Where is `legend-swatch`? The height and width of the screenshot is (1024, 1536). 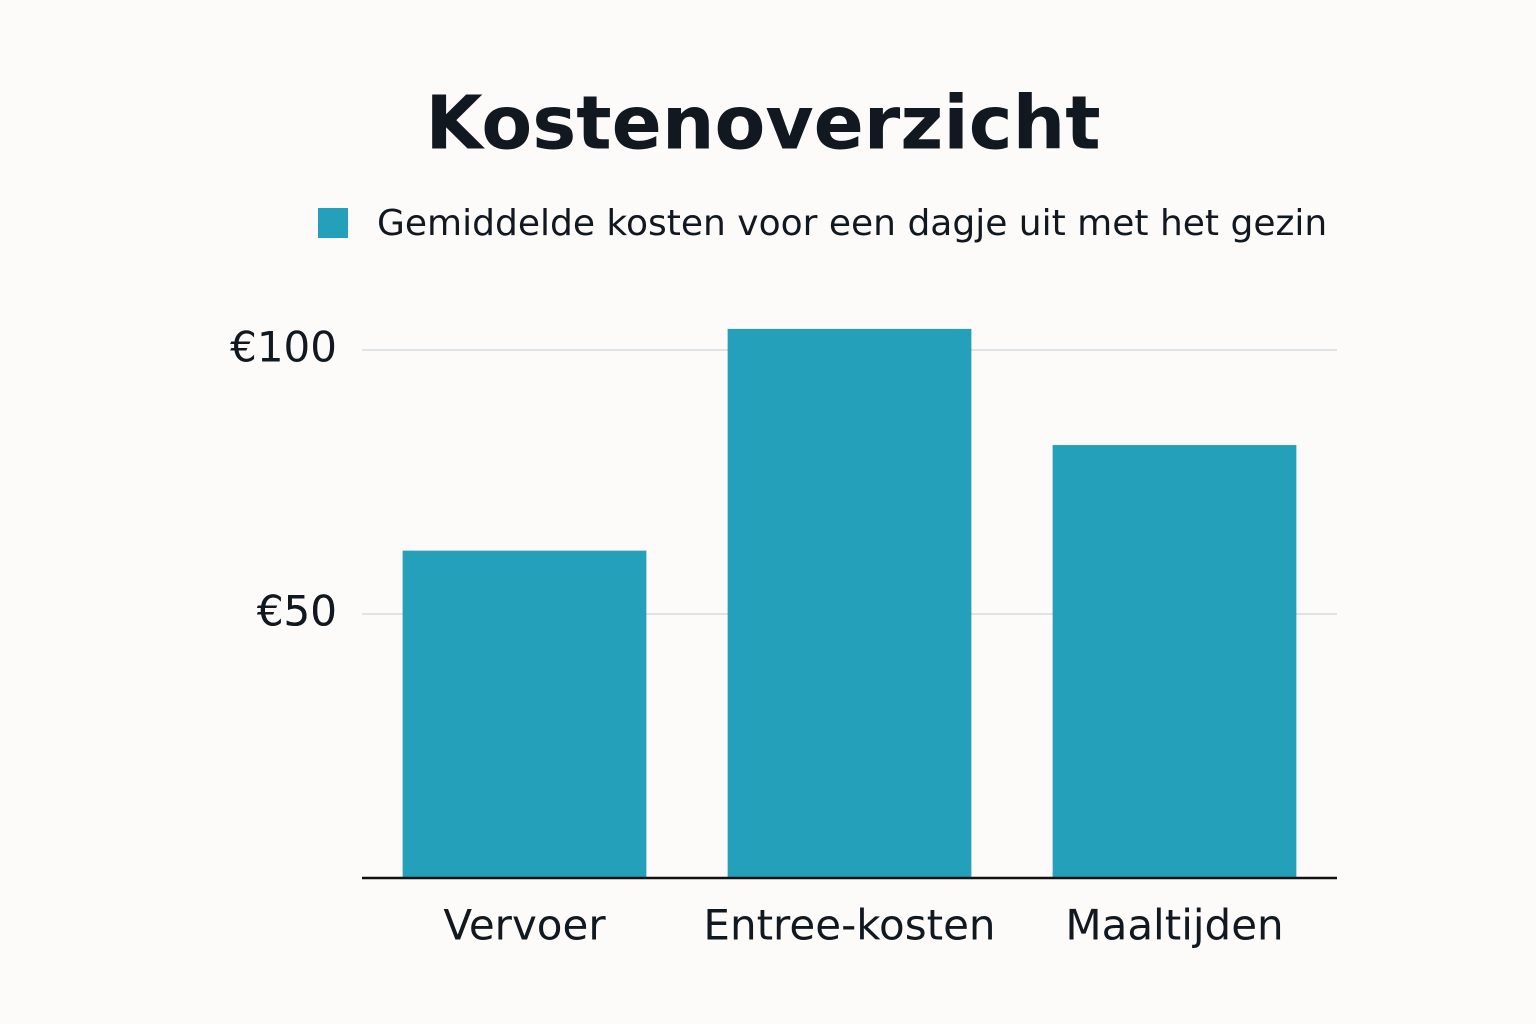
legend-swatch is located at coordinates (333, 223).